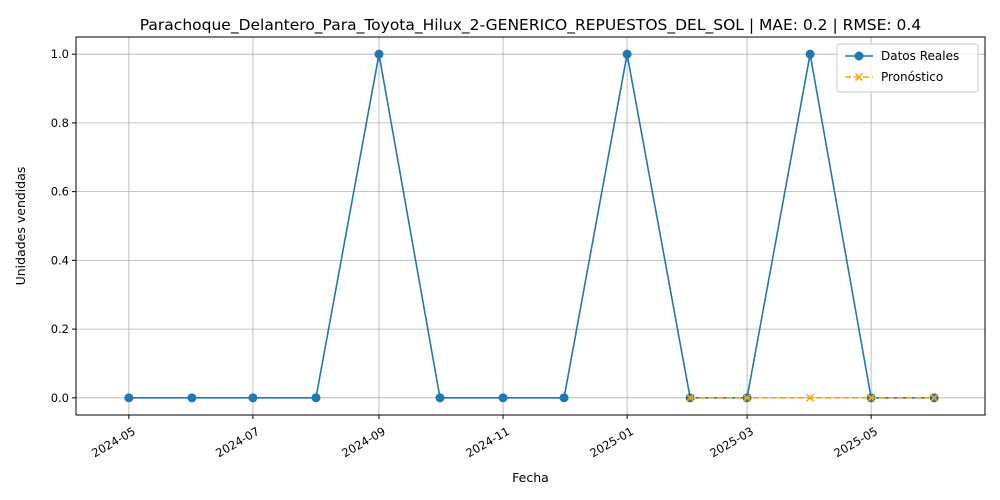  What do you see at coordinates (60, 54) in the screenshot?
I see `y-tick-label: 1.0` at bounding box center [60, 54].